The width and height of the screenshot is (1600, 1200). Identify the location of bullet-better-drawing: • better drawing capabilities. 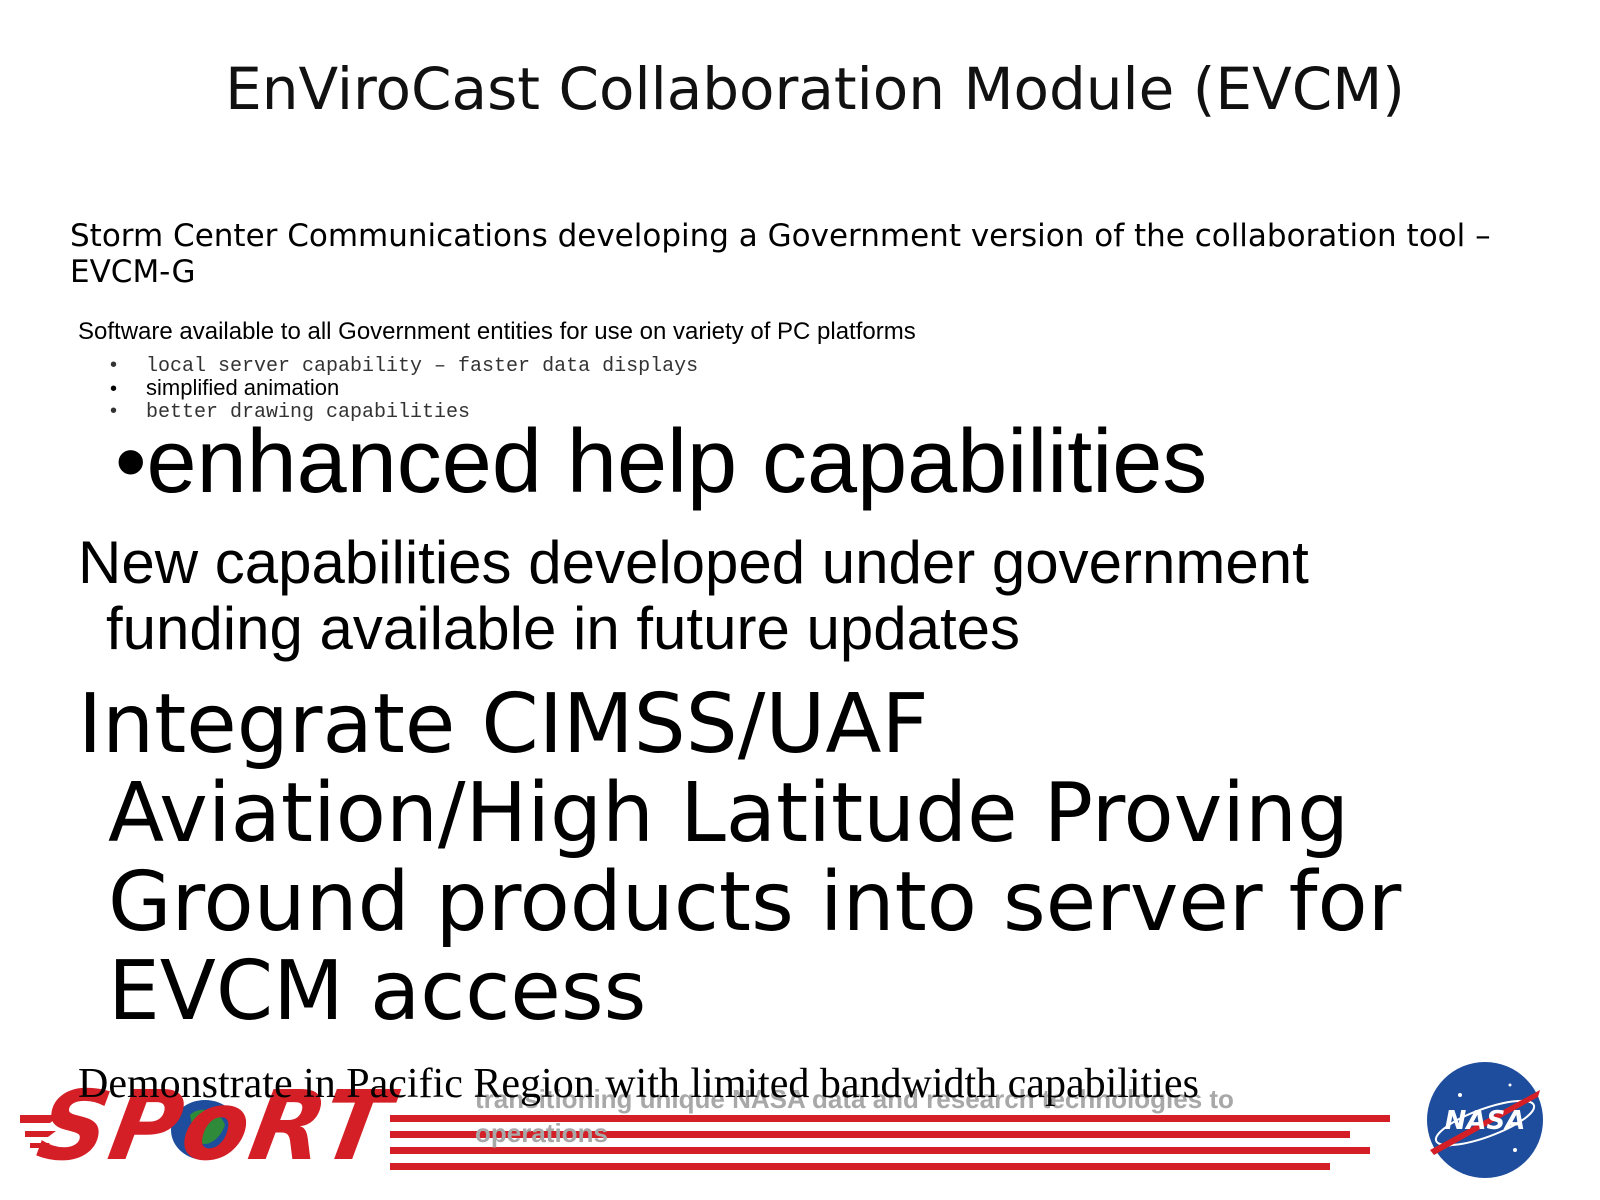
(290, 412).